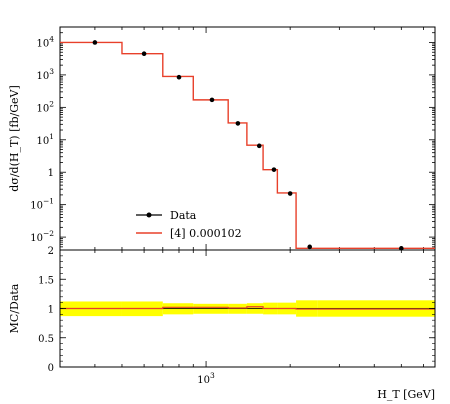 This screenshot has width=450, height=404. Describe the element at coordinates (45, 74) in the screenshot. I see `y-tick-label: 10³` at that location.